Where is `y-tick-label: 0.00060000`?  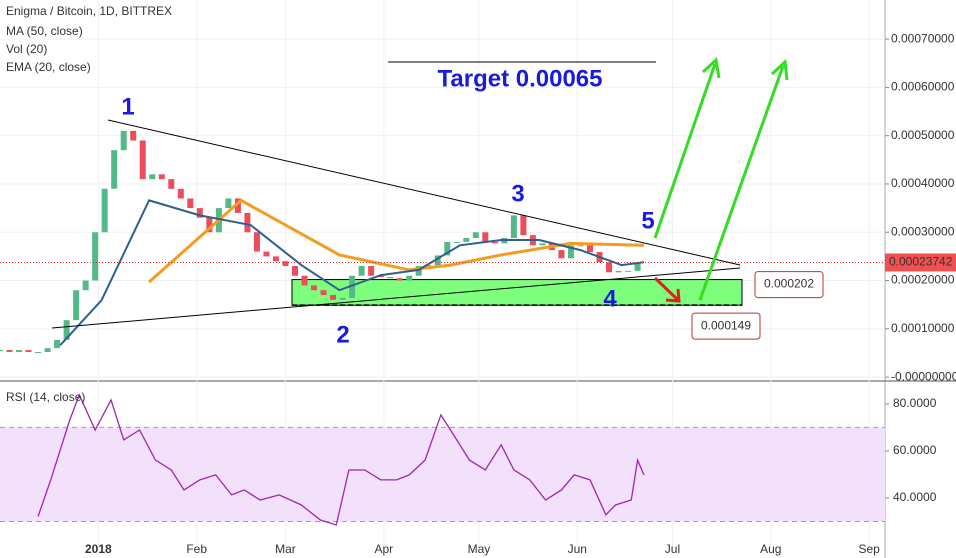
y-tick-label: 0.00060000 is located at coordinates (923, 87).